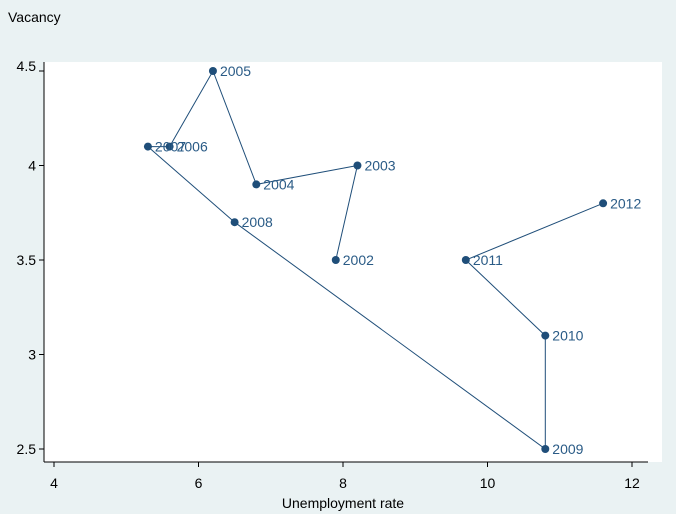 This screenshot has width=676, height=514. Describe the element at coordinates (632, 483) in the screenshot. I see `x-tick-label: 12` at that location.